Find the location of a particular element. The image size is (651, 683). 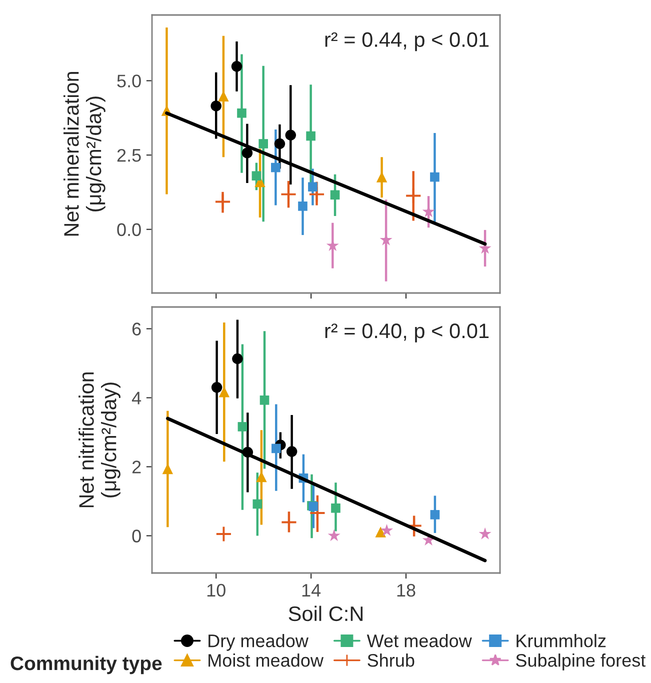

legend-label: Krummholz is located at coordinates (561, 641).